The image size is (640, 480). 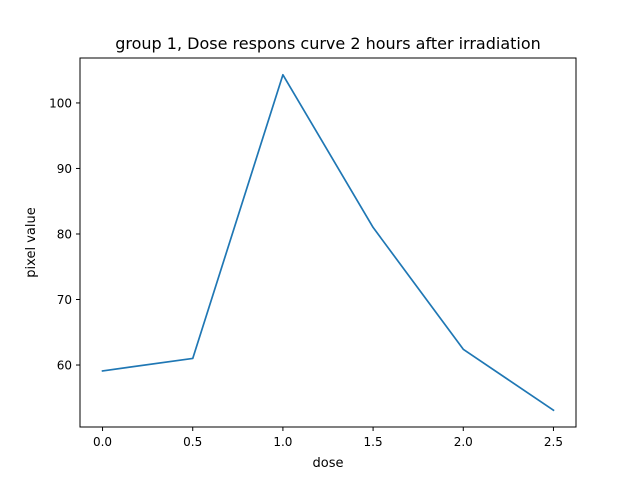 I want to click on y-axis-label: pixel value, so click(x=31, y=242).